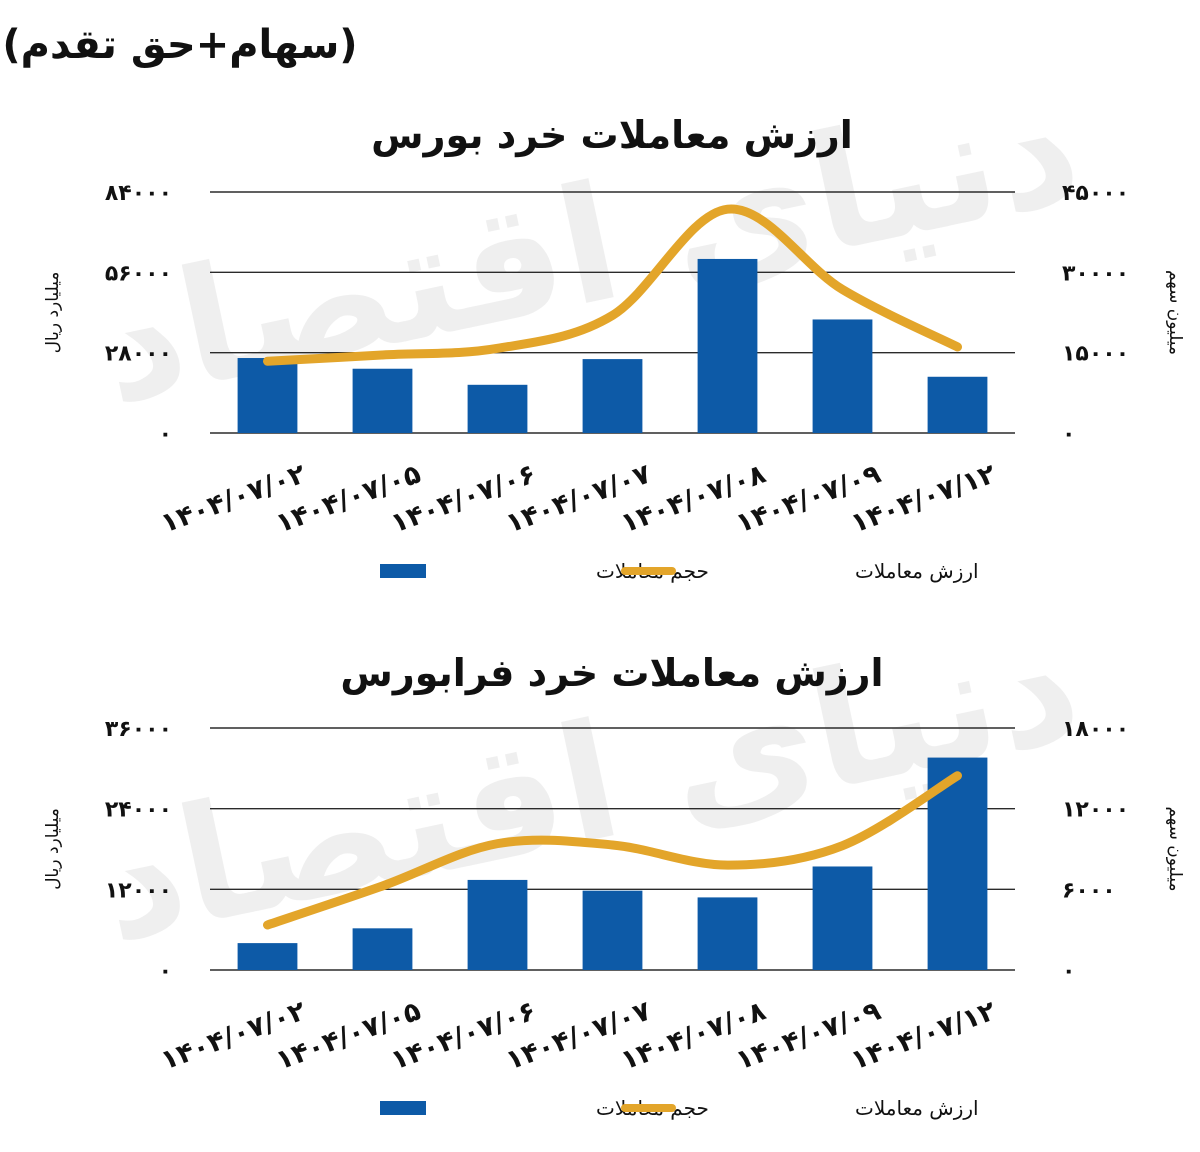 This screenshot has width=1200, height=1152. I want to click on right-tick-label: ۱۵۰۰۰, so click(1095, 354).